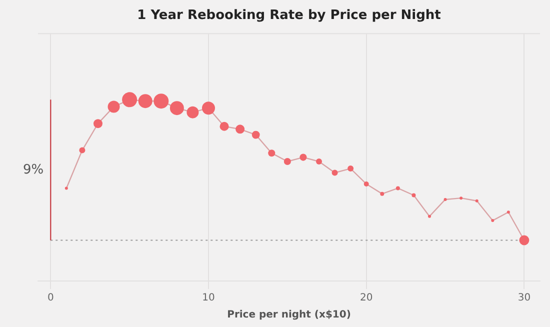  What do you see at coordinates (289, 315) in the screenshot?
I see `x-axis-title: Price per night (x$10)` at bounding box center [289, 315].